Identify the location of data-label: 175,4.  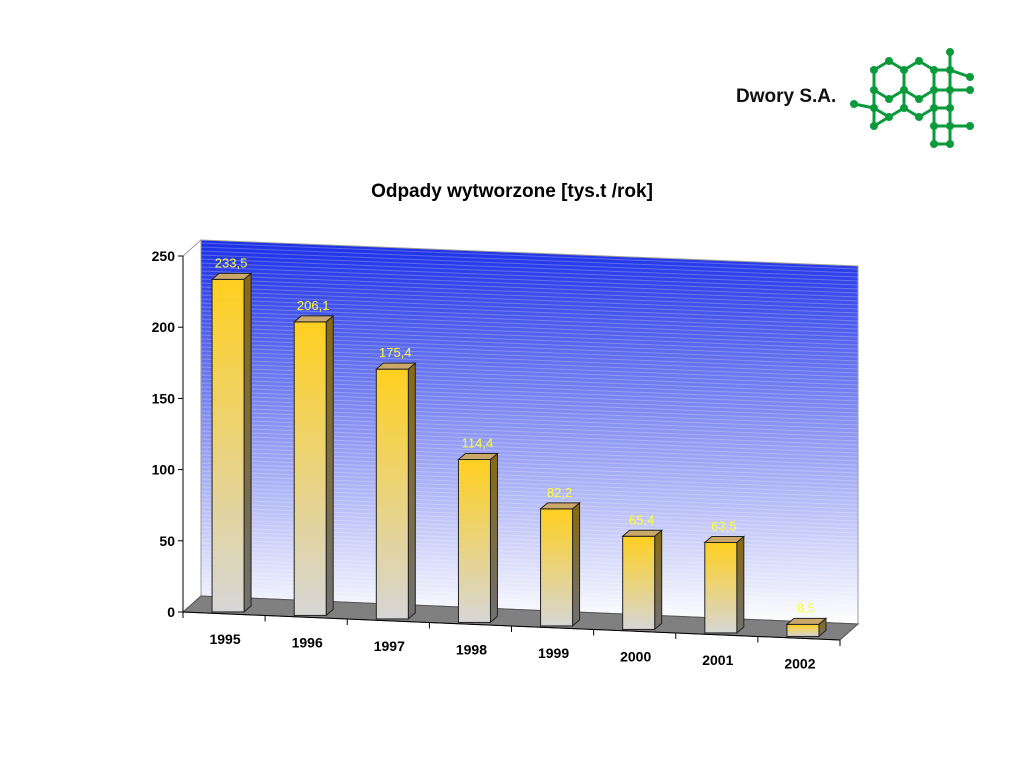
(395, 352).